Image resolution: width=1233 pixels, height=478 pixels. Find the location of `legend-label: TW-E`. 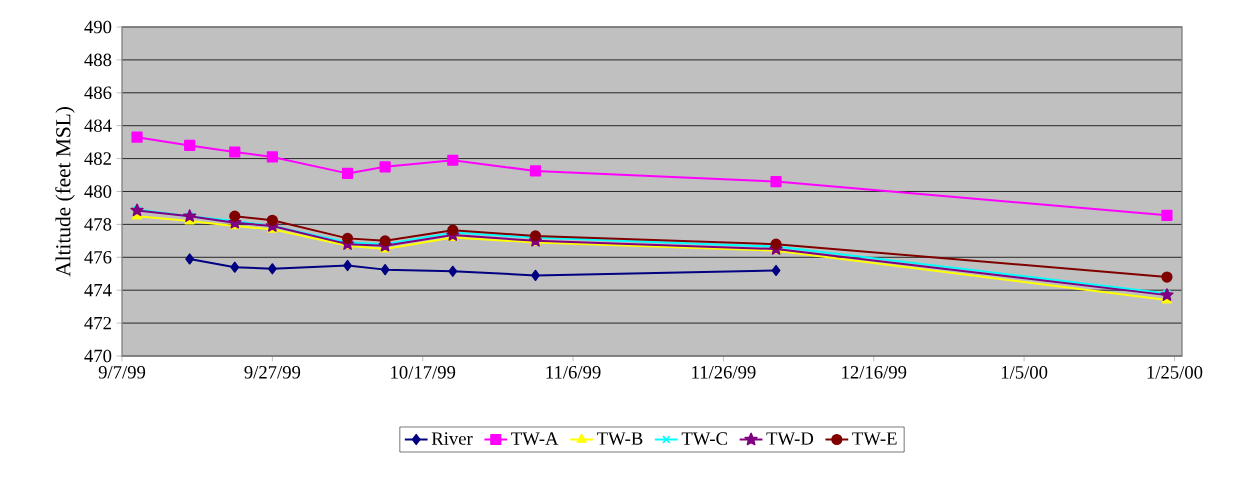

legend-label: TW-E is located at coordinates (874, 438).